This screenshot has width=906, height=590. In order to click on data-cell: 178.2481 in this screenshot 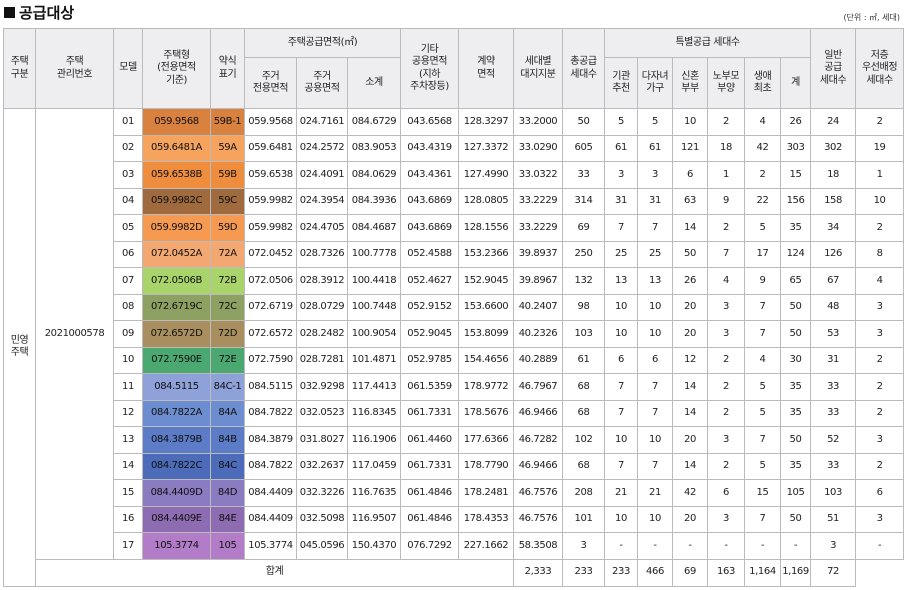, I will do `click(486, 493)`.